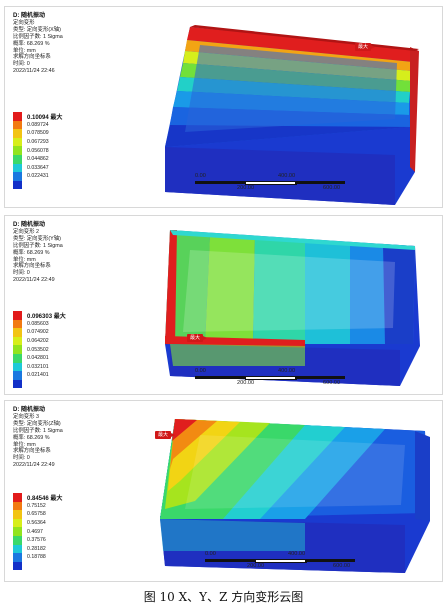  Describe the element at coordinates (45, 498) in the screenshot. I see `legend-max-value: 0.84546 最大` at that location.